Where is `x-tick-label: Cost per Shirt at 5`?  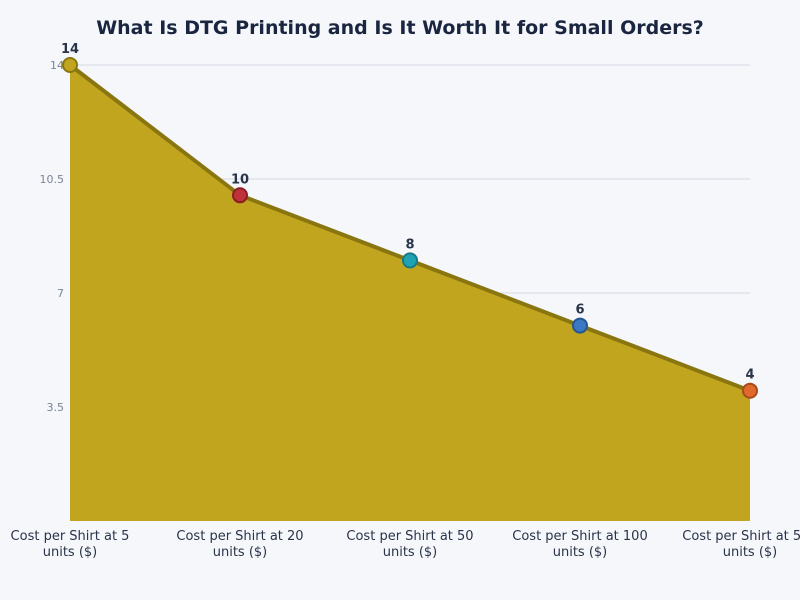 x-tick-label: Cost per Shirt at 5 is located at coordinates (70, 536).